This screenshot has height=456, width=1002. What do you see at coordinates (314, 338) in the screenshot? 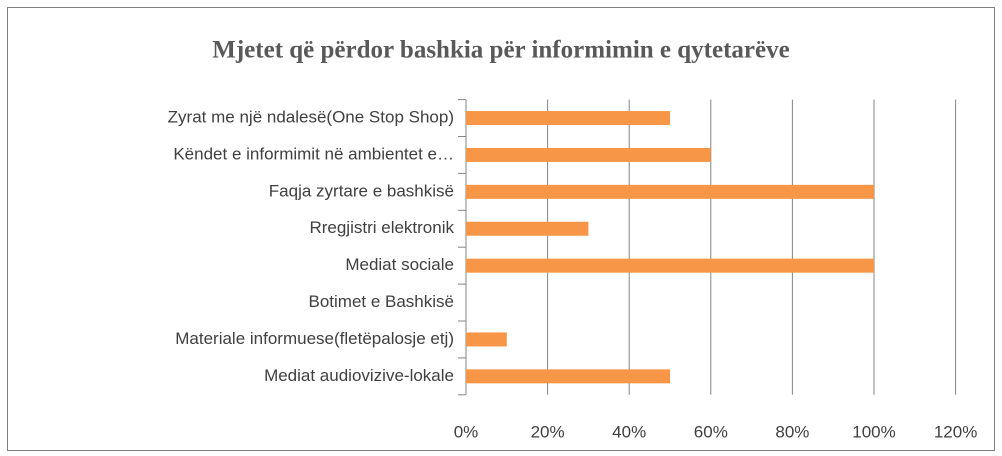
I see `y-tick-label: Materiale informuese(fletëpalosje etj)` at bounding box center [314, 338].